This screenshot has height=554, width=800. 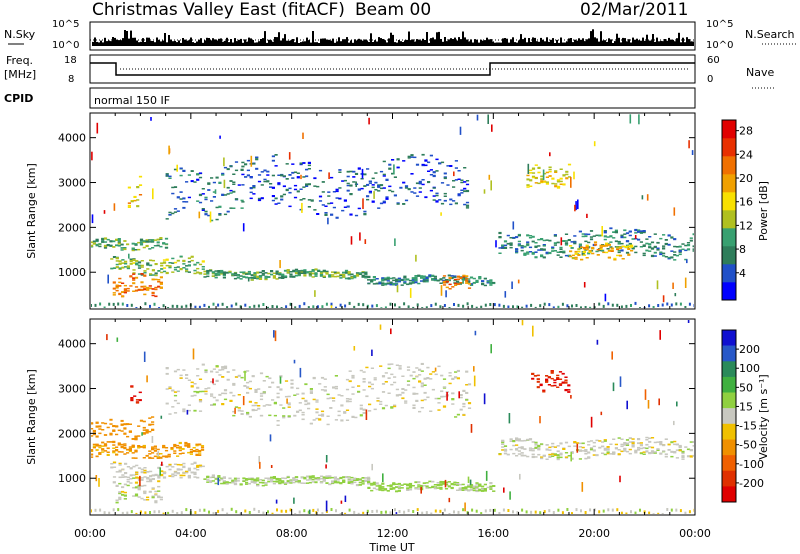 I want to click on cpid-value: normal 150 IF, so click(x=132, y=100).